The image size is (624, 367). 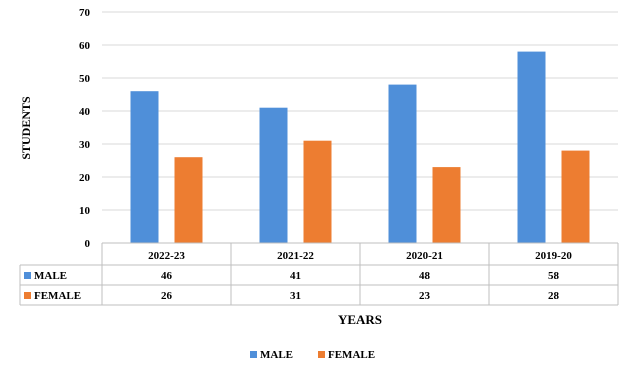 What do you see at coordinates (425, 276) in the screenshot?
I see `data-label: 48` at bounding box center [425, 276].